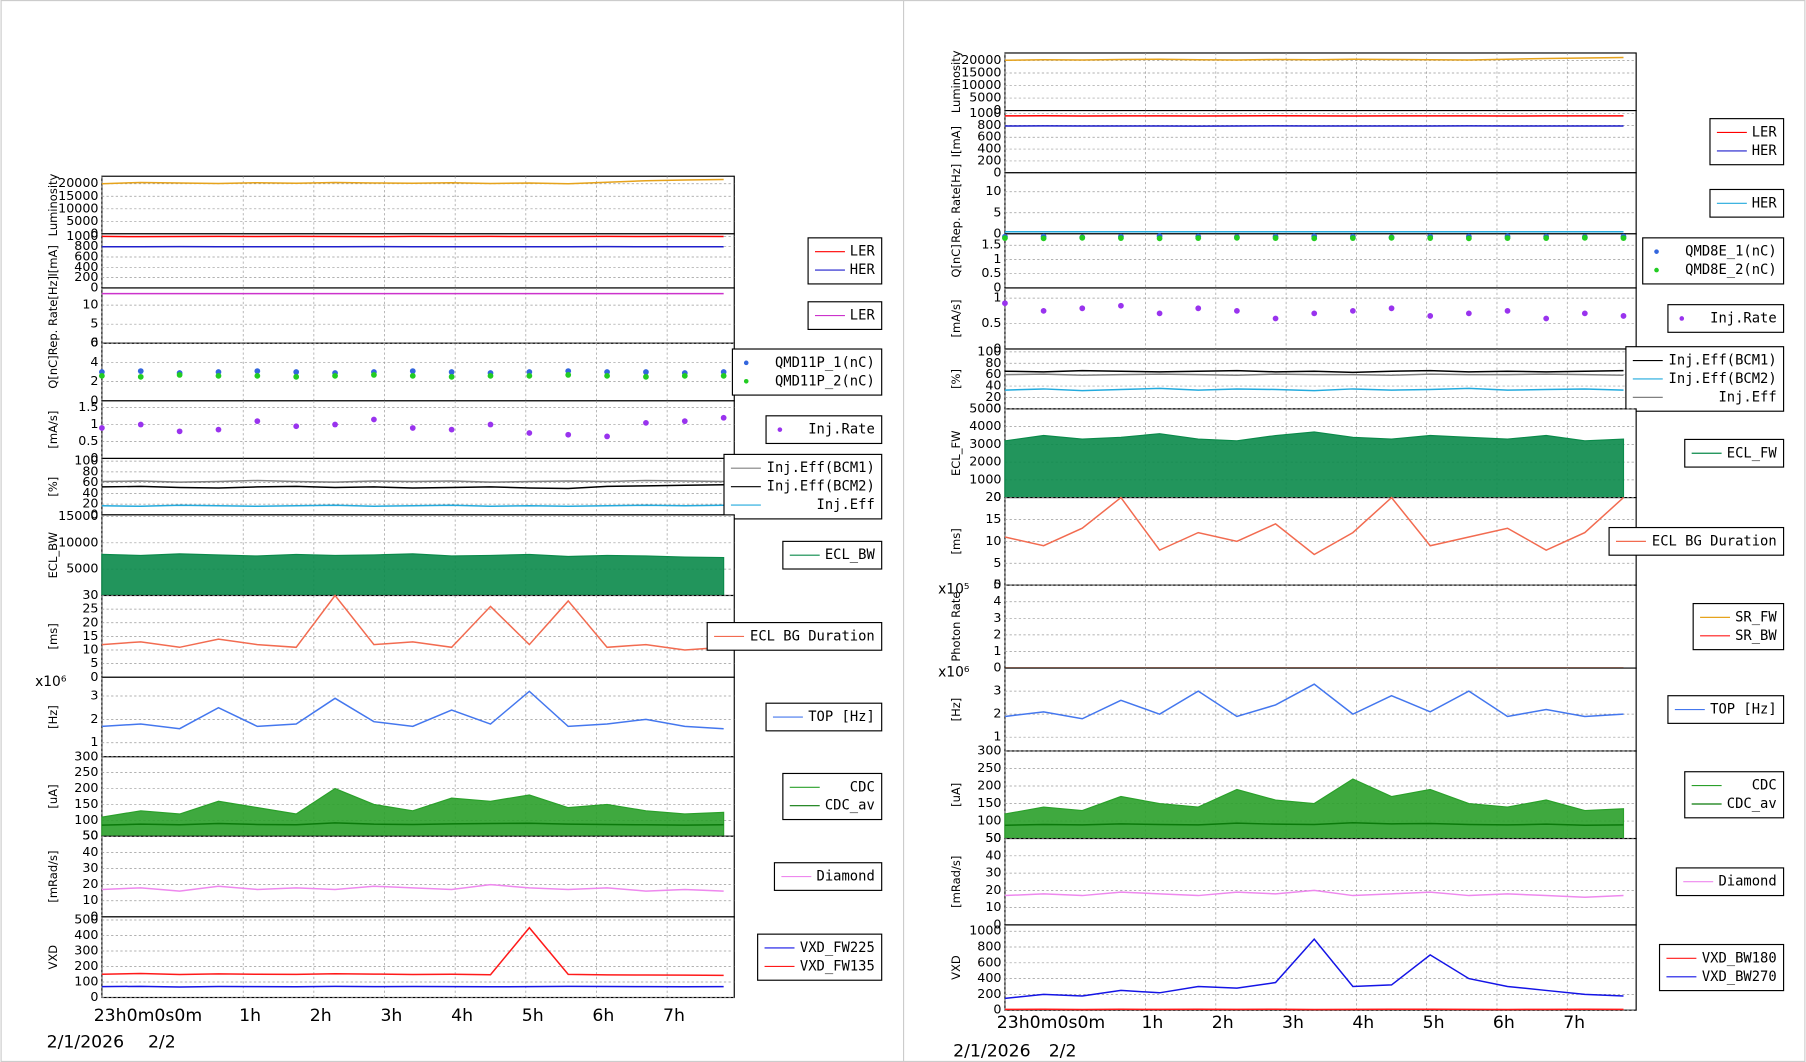 The image size is (1806, 1062). What do you see at coordinates (956, 627) in the screenshot?
I see `y-axis-label: Photon Rate` at bounding box center [956, 627].